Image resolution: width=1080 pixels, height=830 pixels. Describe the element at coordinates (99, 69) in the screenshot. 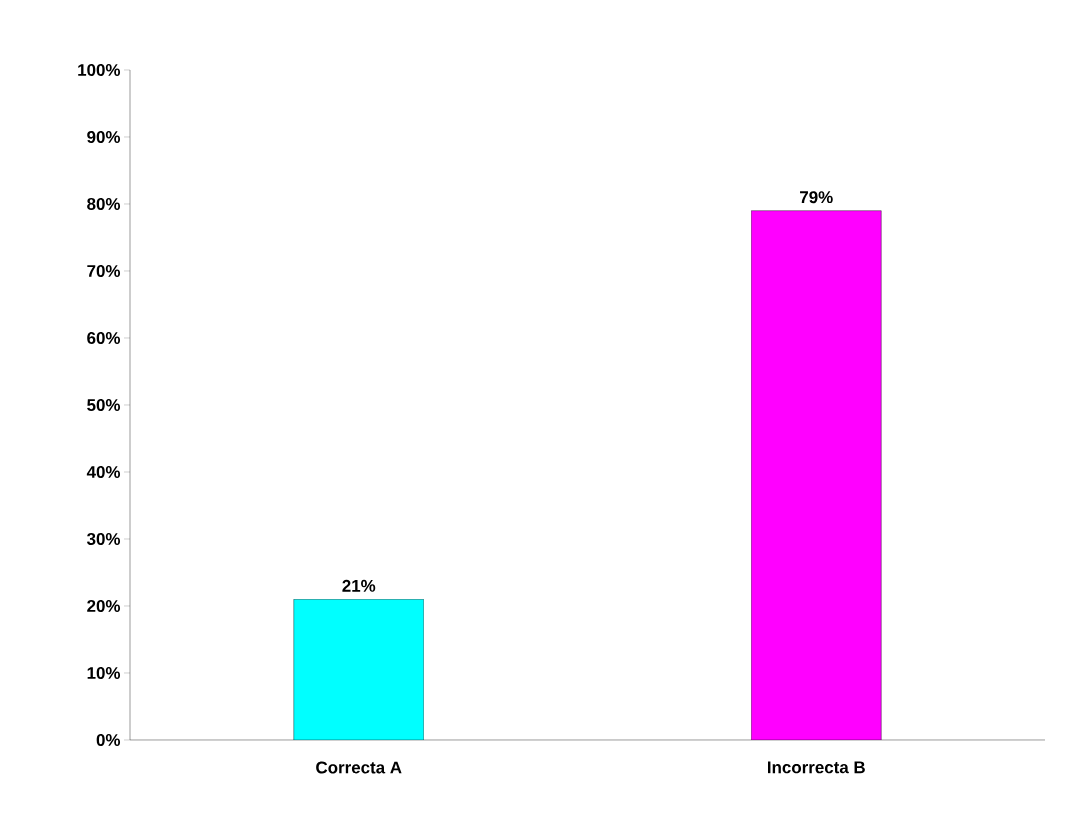

I see `y-tick-label: 100%` at that location.